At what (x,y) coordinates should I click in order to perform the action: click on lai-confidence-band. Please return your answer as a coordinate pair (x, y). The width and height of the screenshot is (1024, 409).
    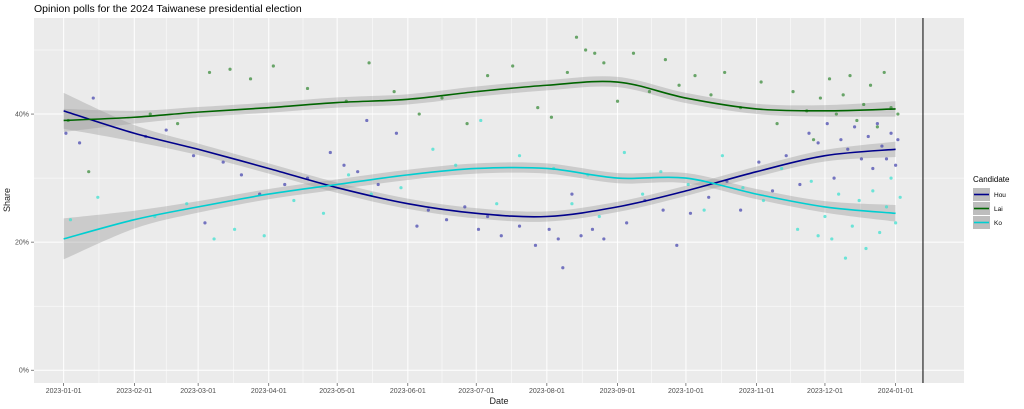
    Looking at the image, I should click on (479, 104).